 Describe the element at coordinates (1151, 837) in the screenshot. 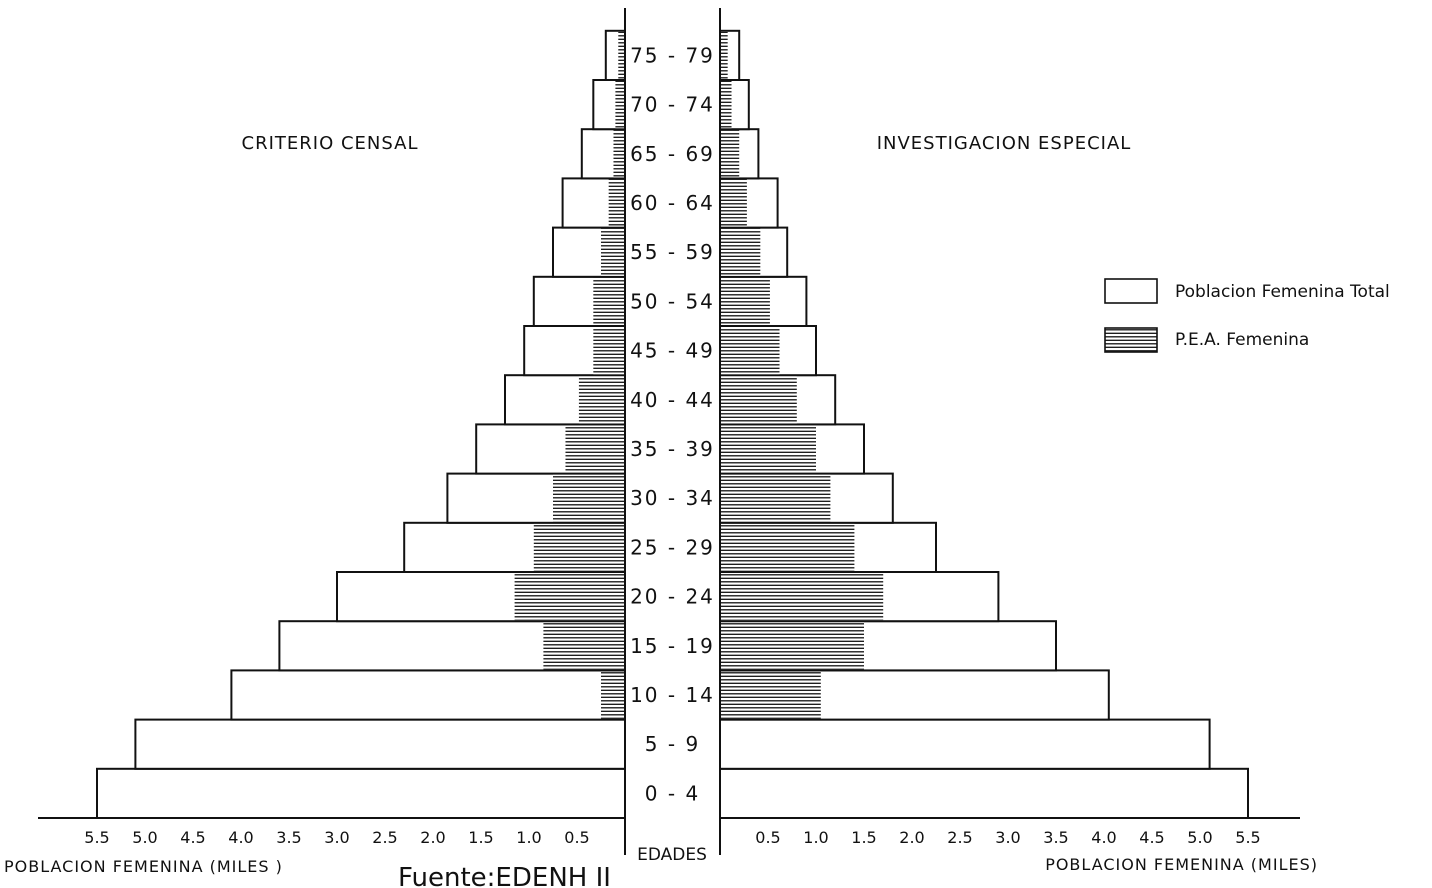

I see `right-tick-label-8: 4.5` at that location.